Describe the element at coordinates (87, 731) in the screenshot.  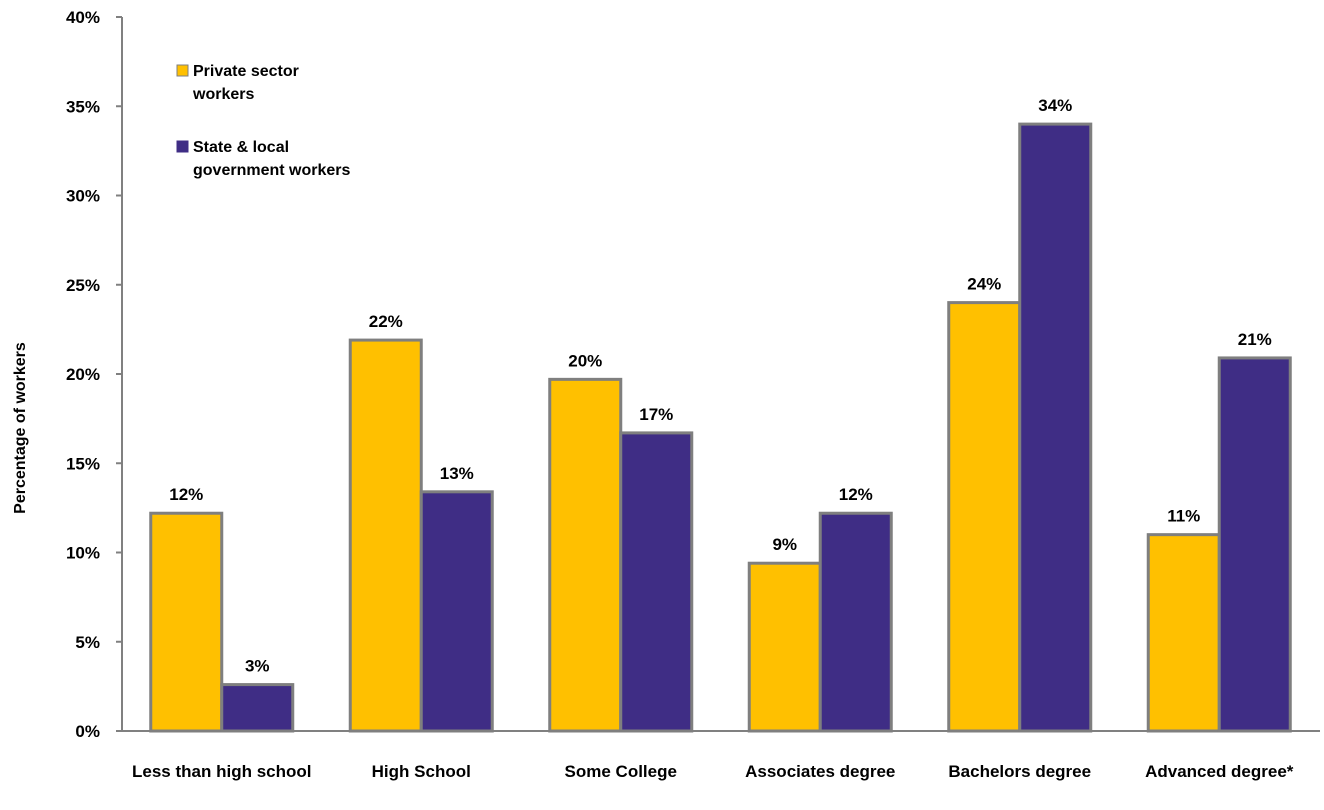
I see `y-tick-label: 0%` at that location.